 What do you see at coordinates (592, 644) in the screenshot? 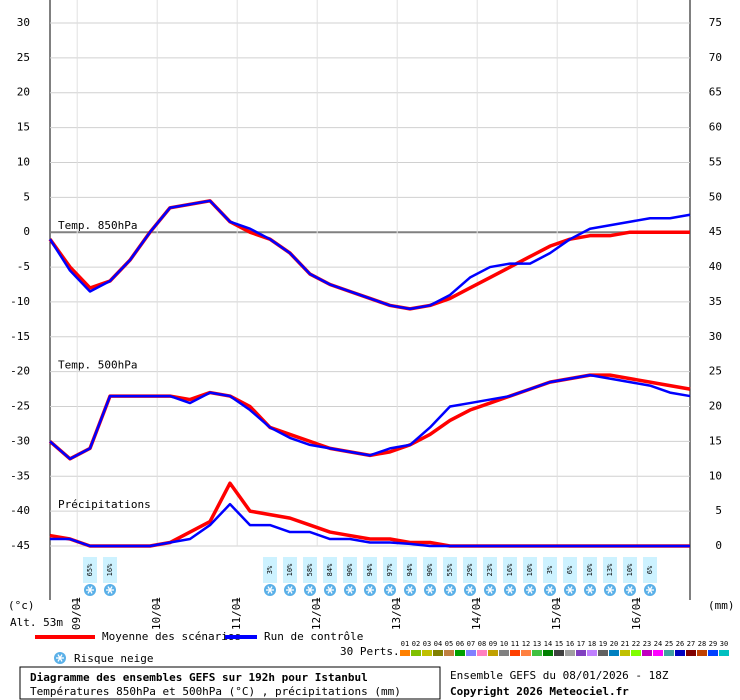
I see `member-label: 18` at bounding box center [592, 644].